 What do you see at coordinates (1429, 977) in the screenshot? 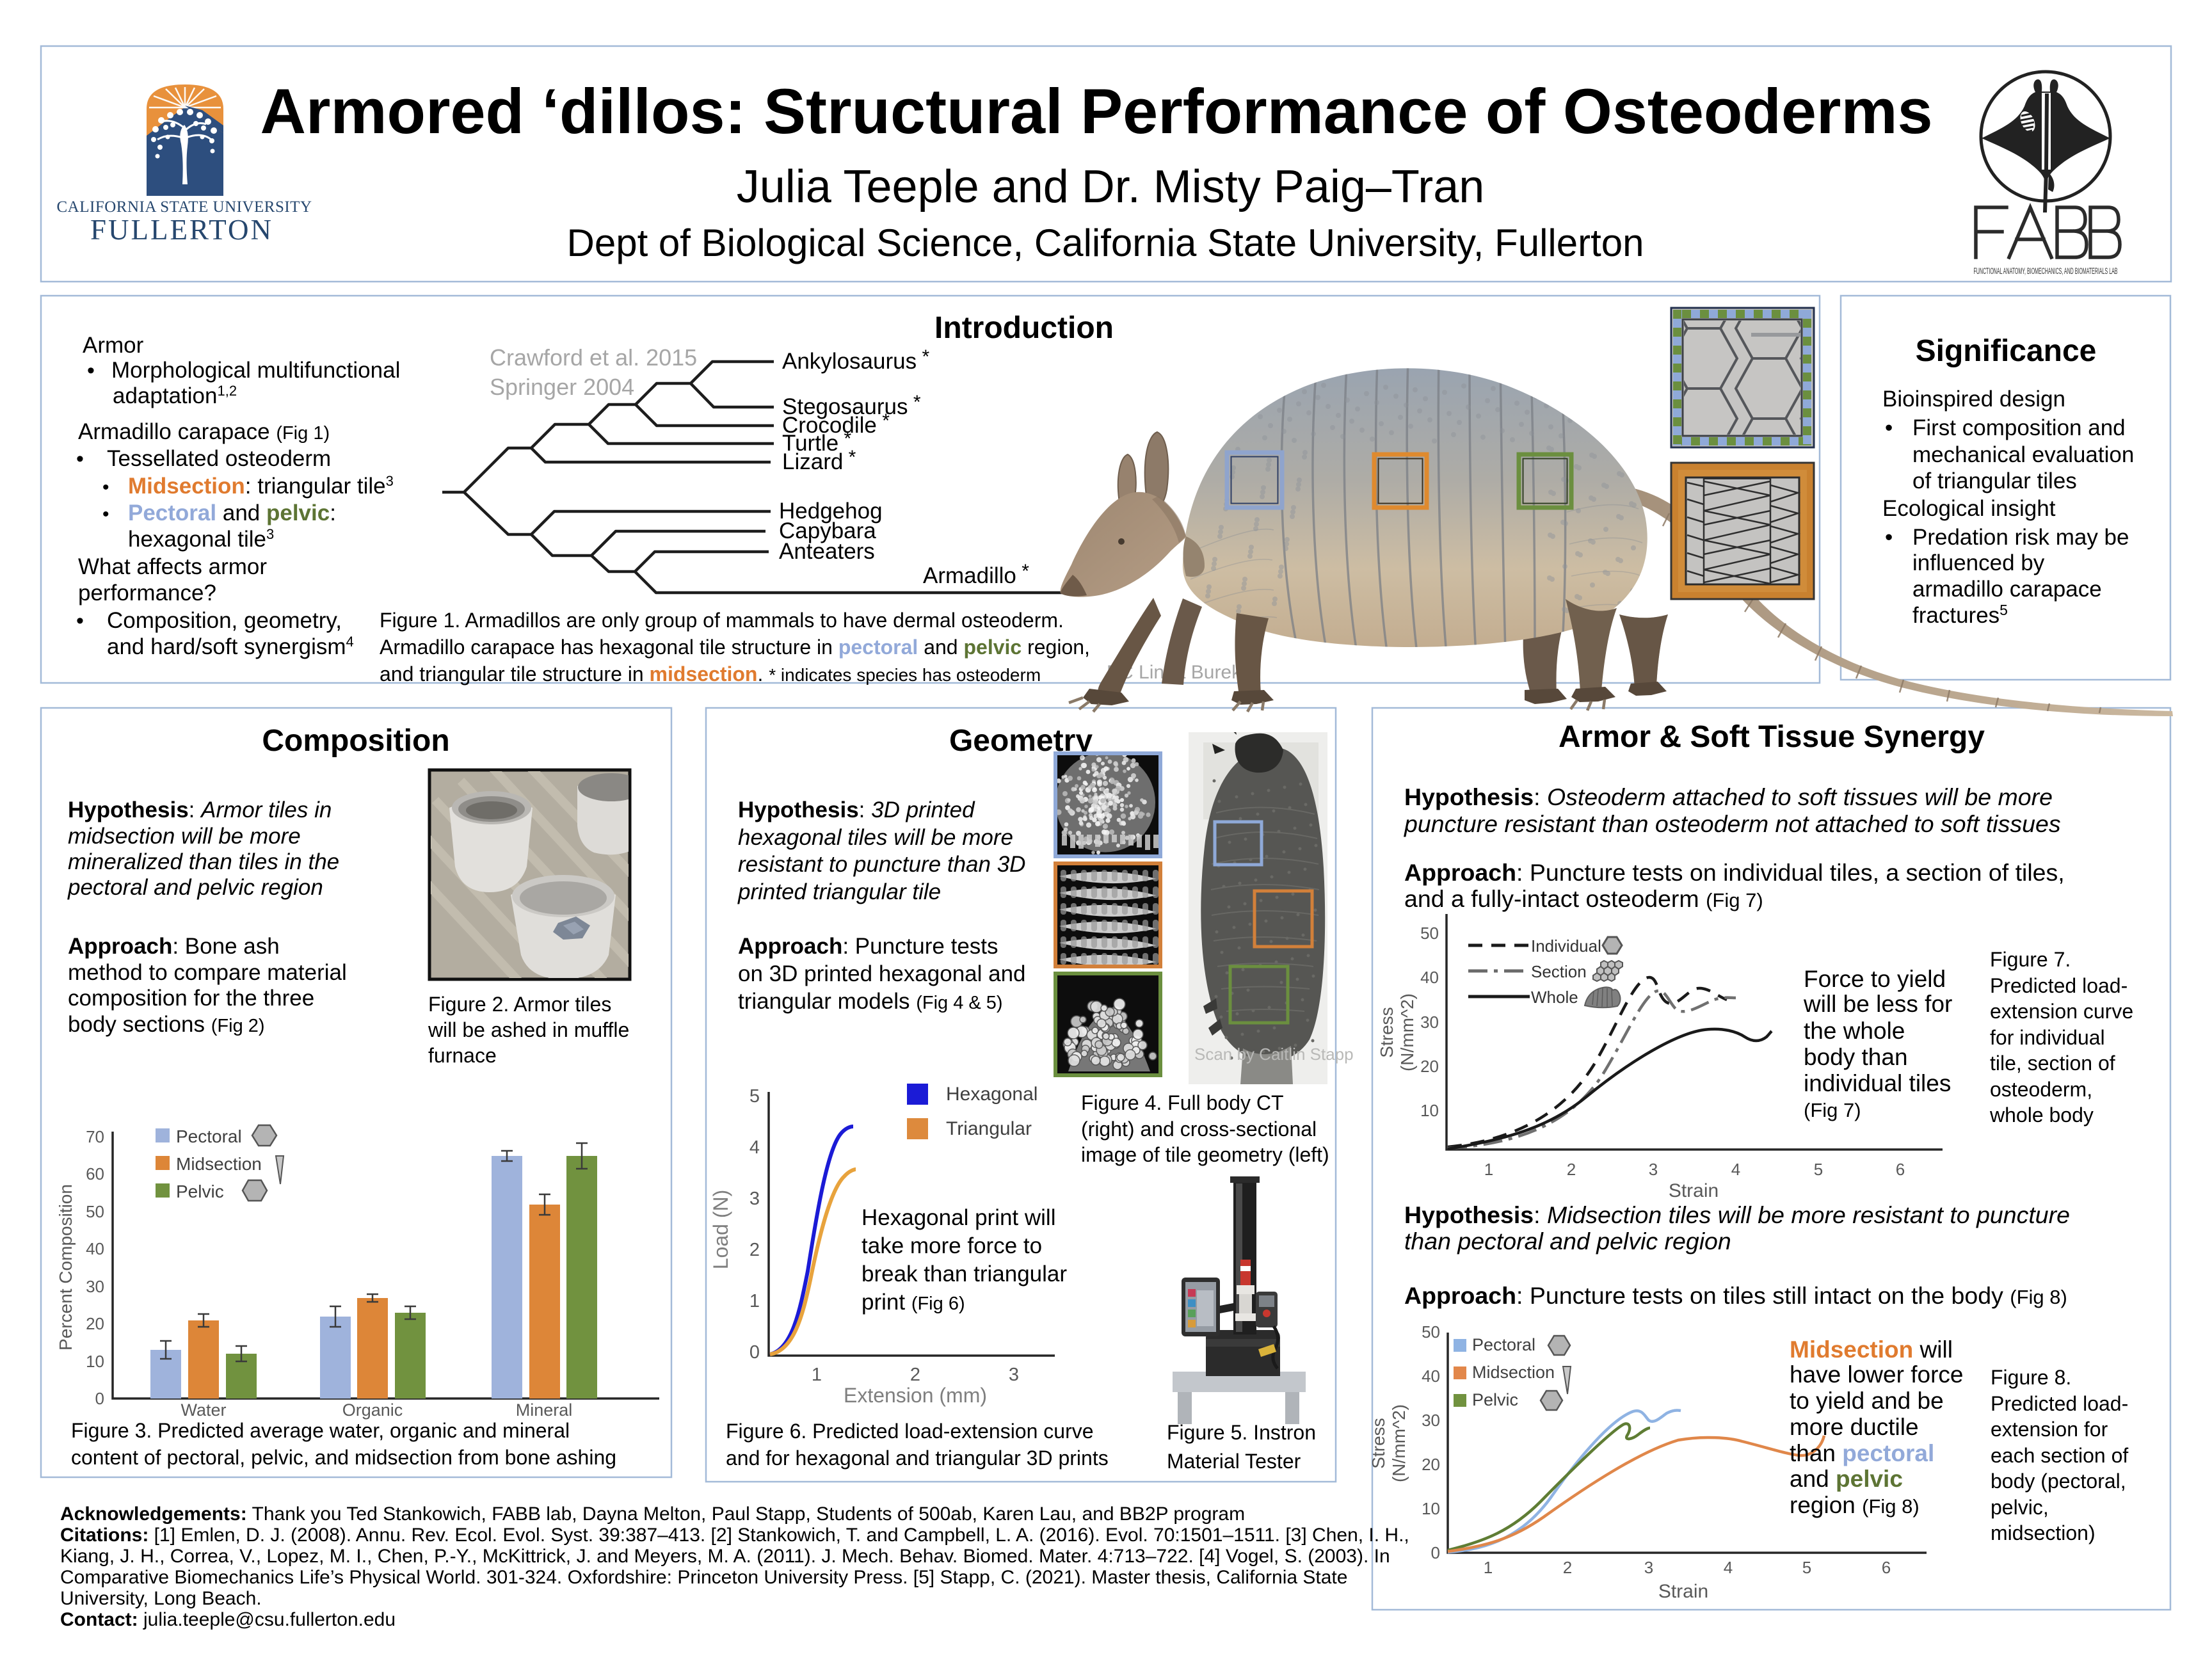
I see `svg-text: 40` at bounding box center [1429, 977].